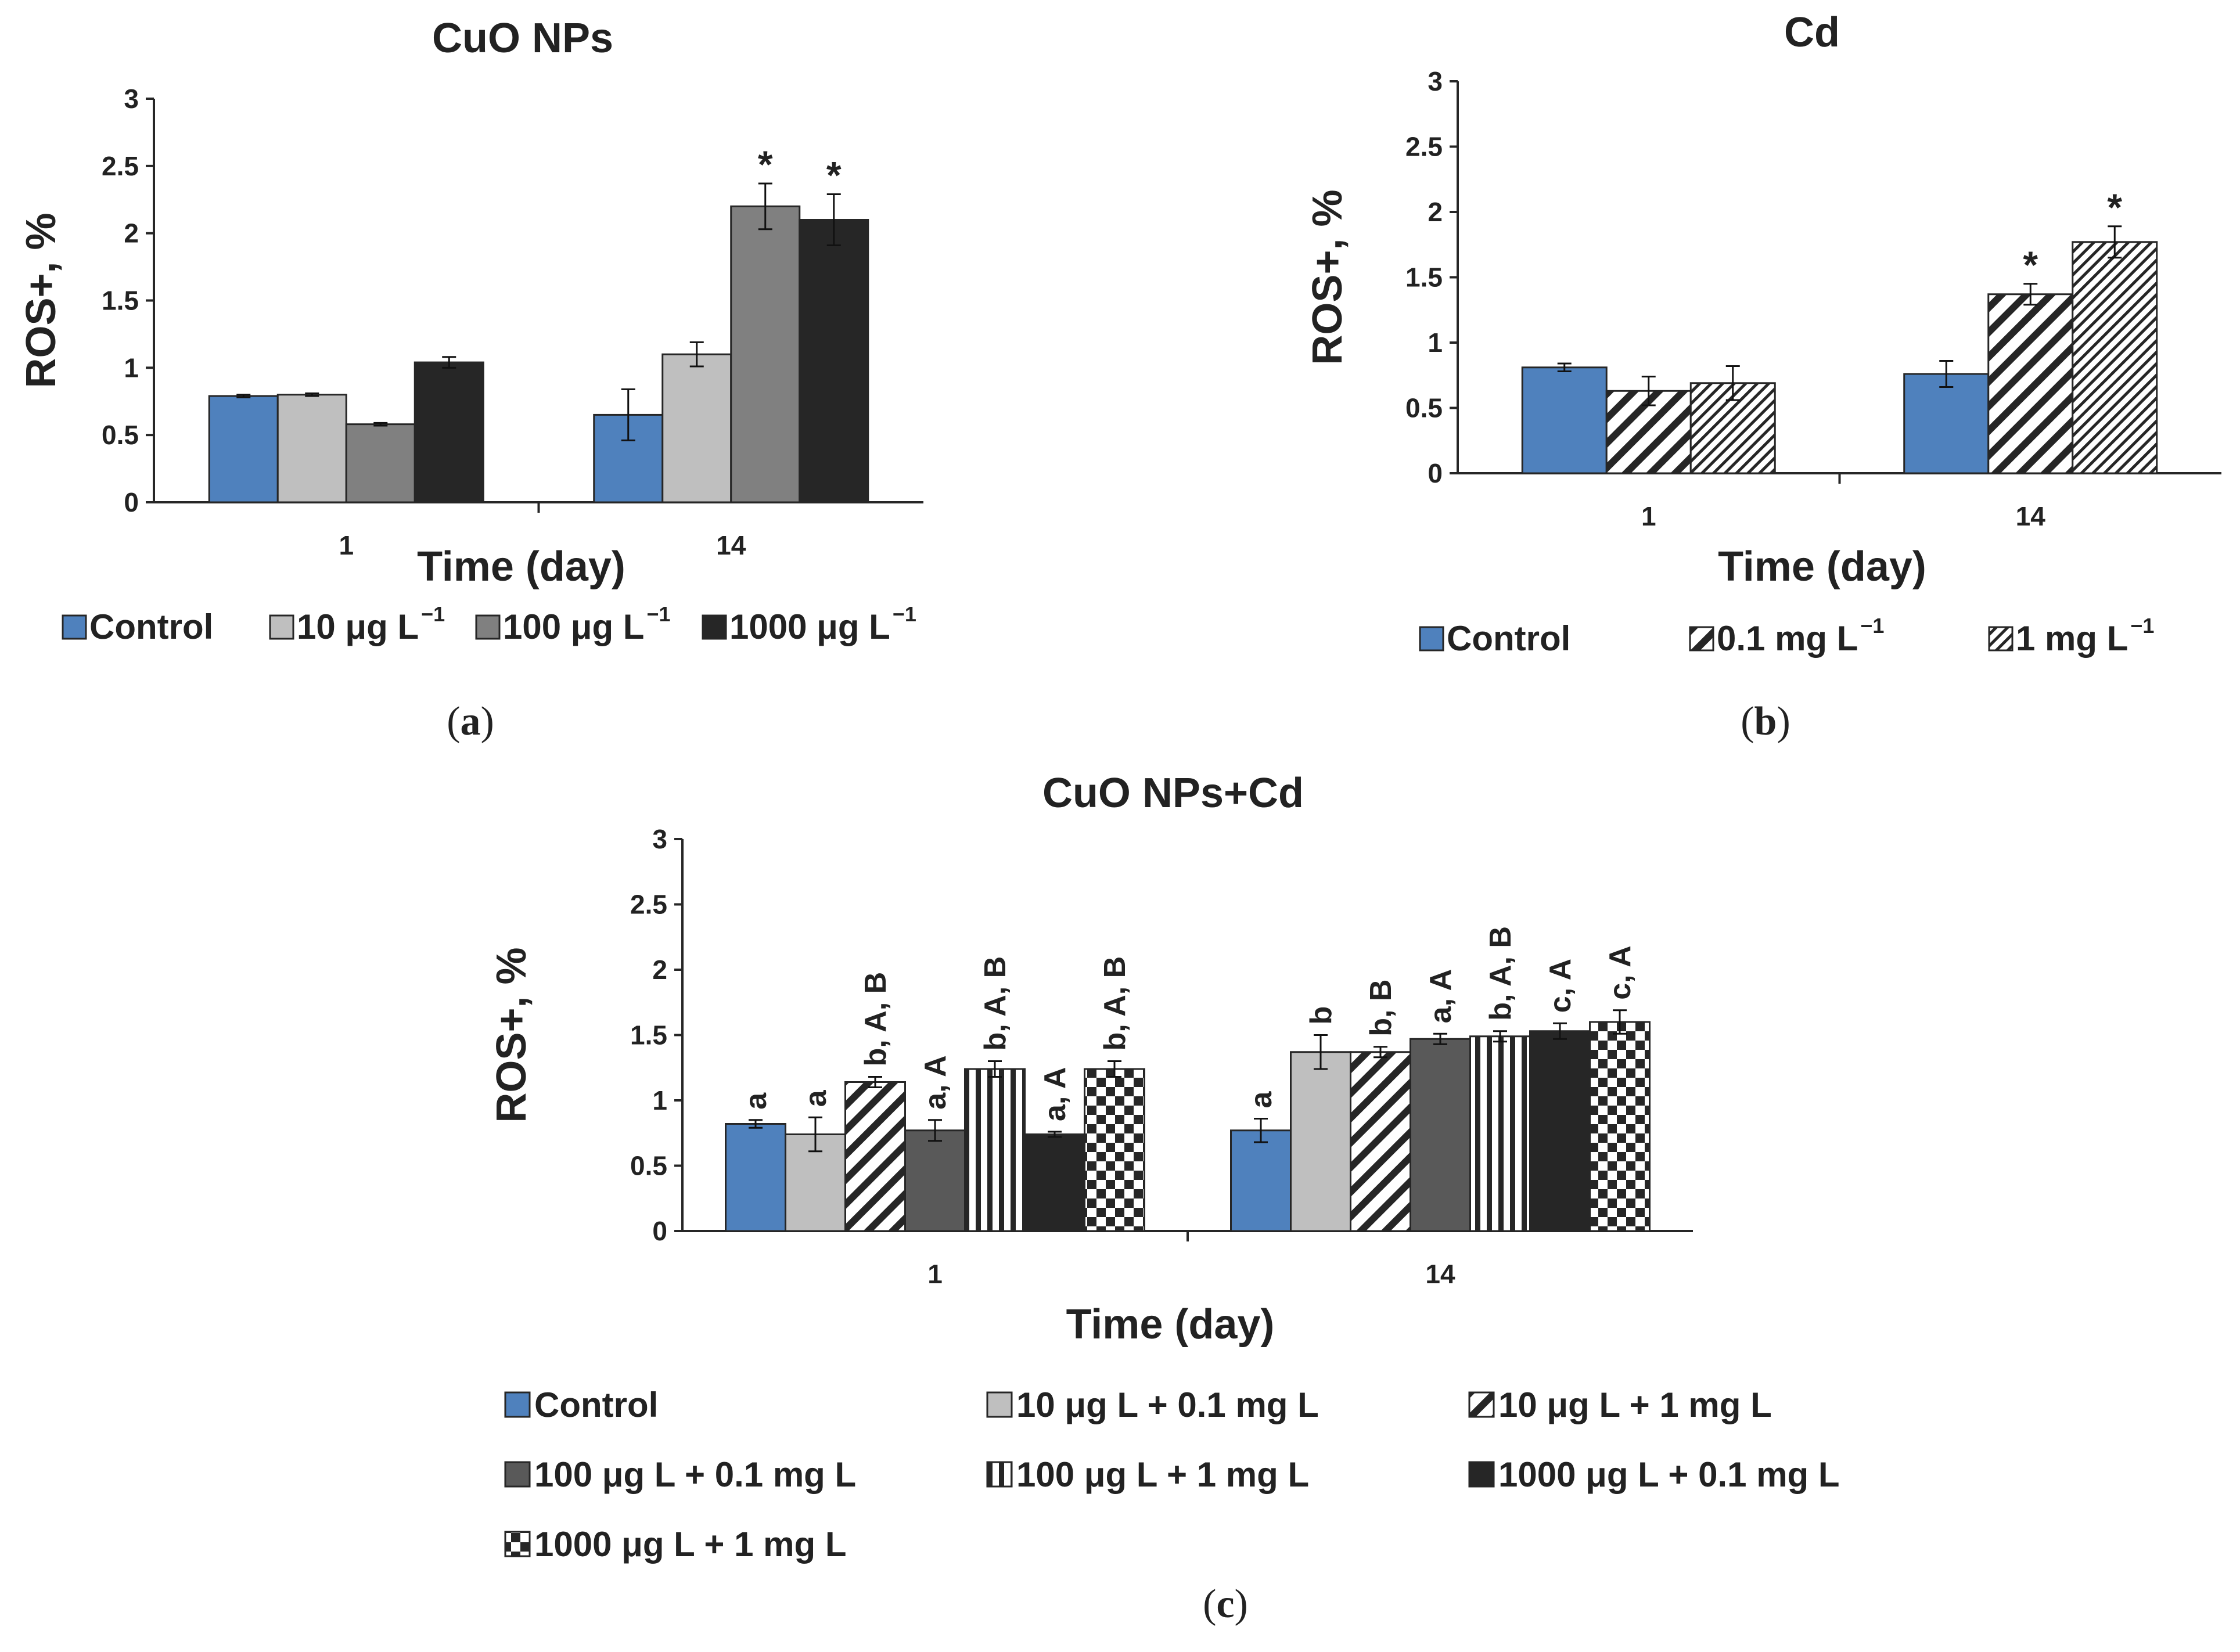 Image resolution: width=2240 pixels, height=1652 pixels. I want to click on bar-c-10-g-l-1-mg-l-day1, so click(875, 1156).